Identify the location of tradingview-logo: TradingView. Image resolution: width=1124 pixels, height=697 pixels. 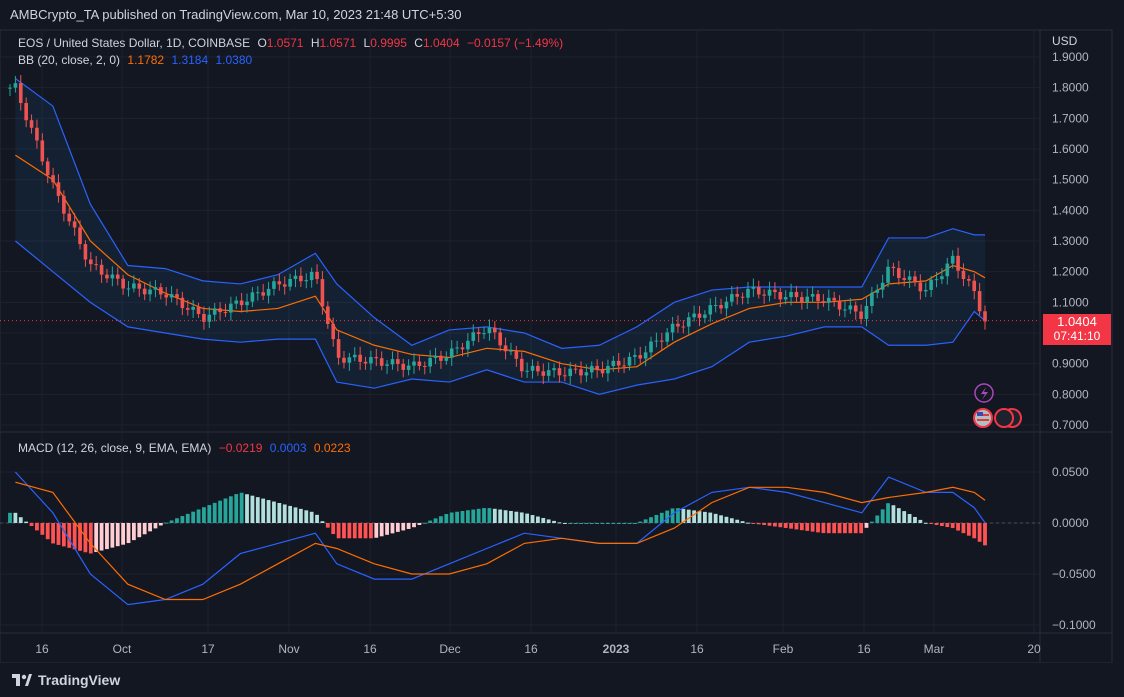
(66, 680).